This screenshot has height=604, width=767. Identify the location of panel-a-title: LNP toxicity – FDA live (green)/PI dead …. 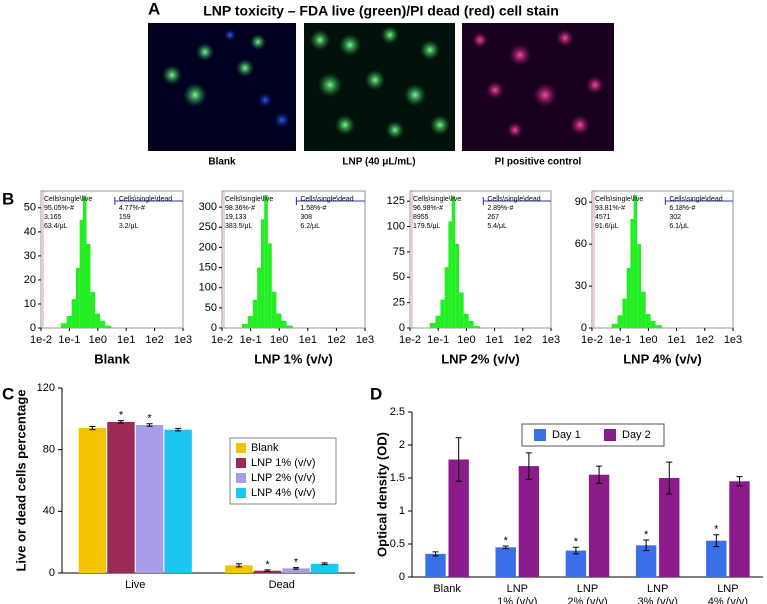
(381, 11).